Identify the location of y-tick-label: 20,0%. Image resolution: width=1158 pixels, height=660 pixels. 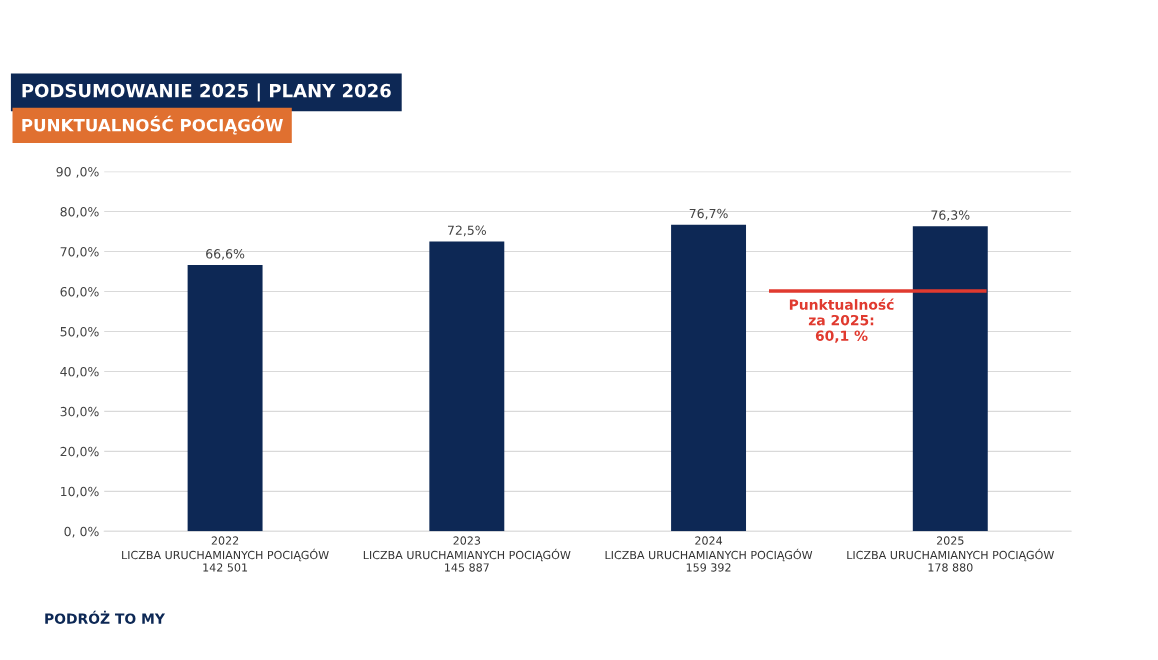
(79, 452).